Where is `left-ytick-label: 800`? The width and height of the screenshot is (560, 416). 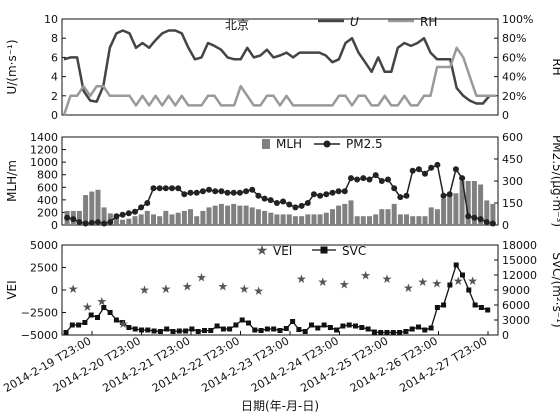
left-ytick-label: 800 is located at coordinates (47, 175).